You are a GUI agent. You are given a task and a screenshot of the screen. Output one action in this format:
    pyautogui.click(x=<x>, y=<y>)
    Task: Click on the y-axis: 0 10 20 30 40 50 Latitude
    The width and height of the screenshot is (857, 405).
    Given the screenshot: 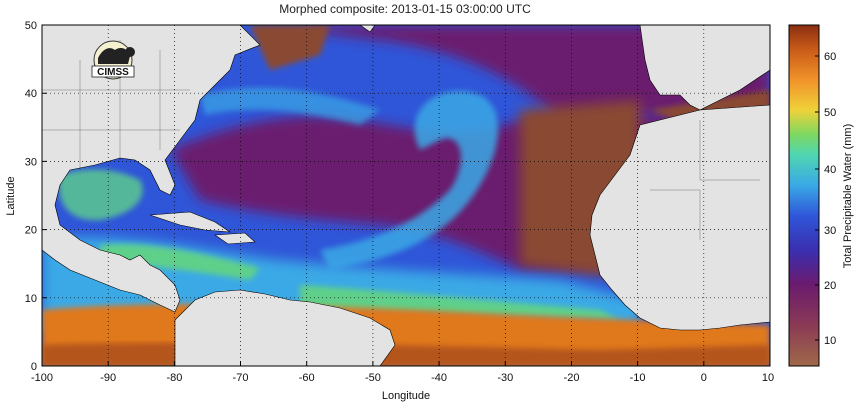 What is the action you would take?
    pyautogui.click(x=26, y=196)
    